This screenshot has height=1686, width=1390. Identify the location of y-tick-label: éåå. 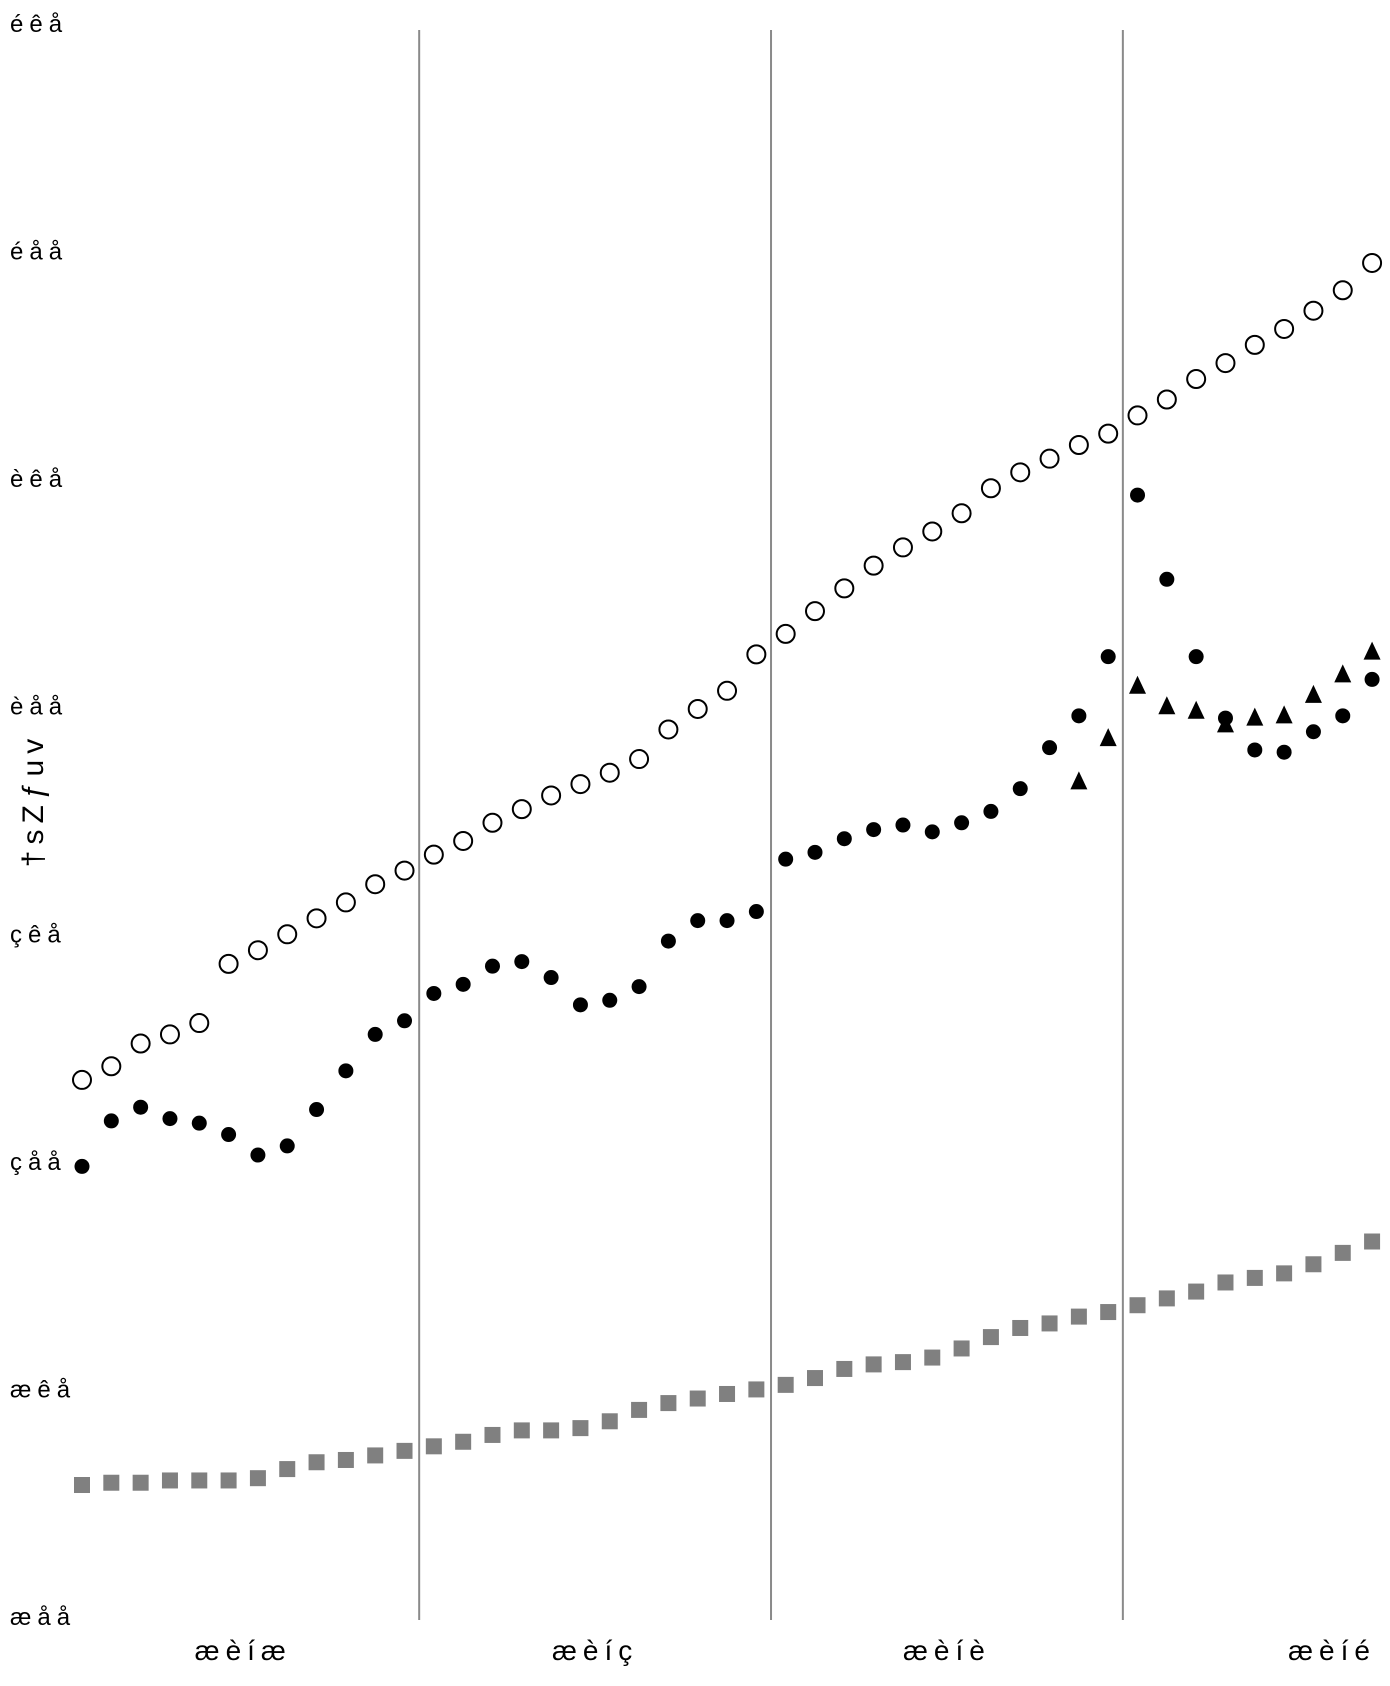
(39, 252).